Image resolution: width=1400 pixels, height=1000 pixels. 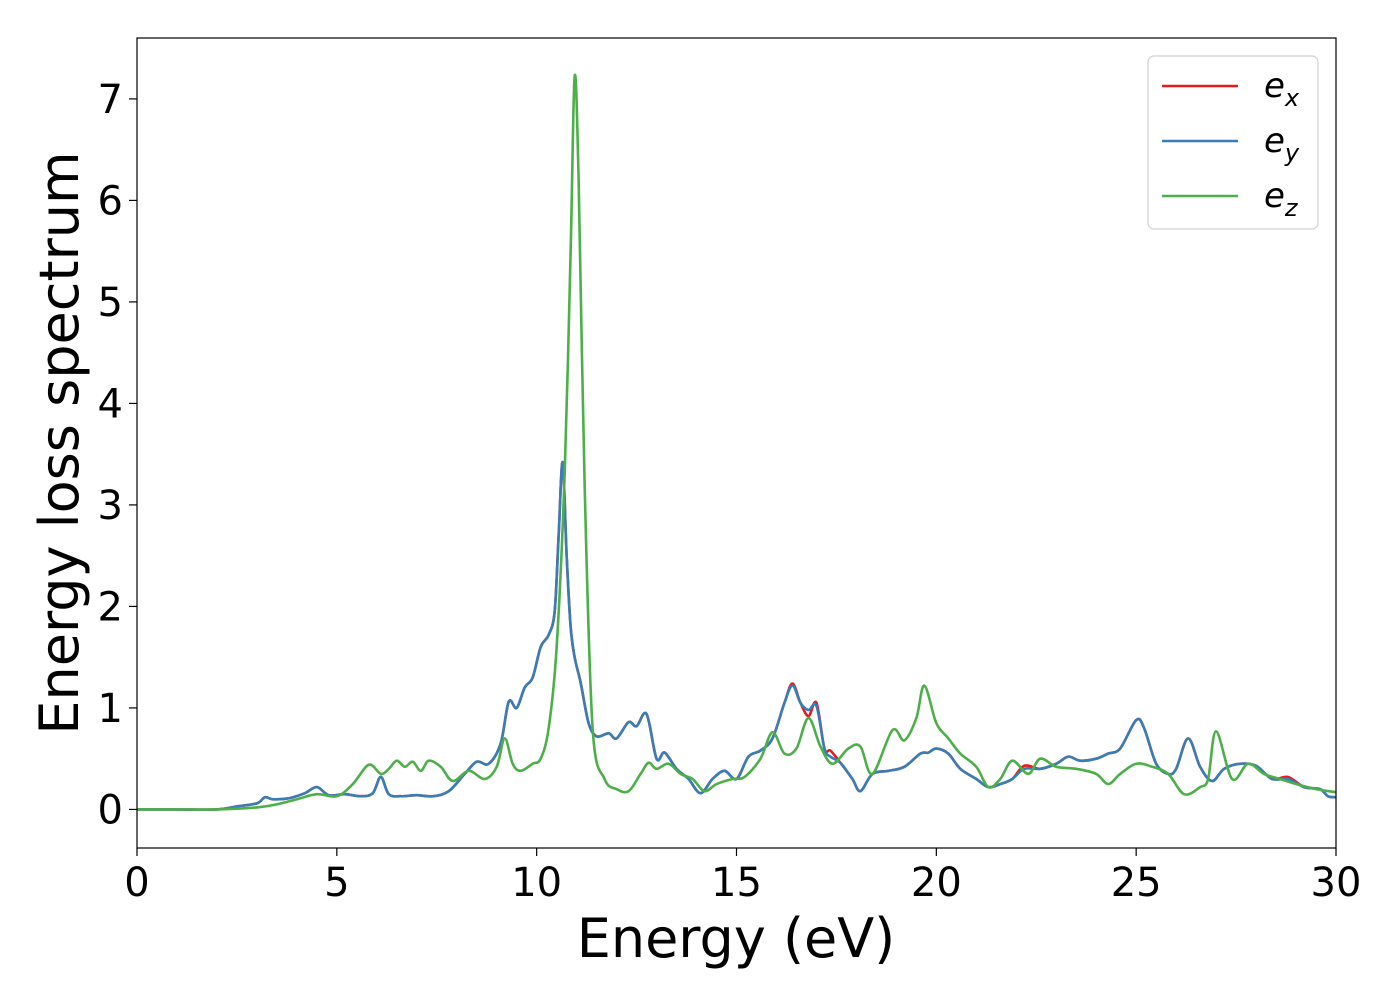 I want to click on y-tick-label: 1, so click(x=110, y=709).